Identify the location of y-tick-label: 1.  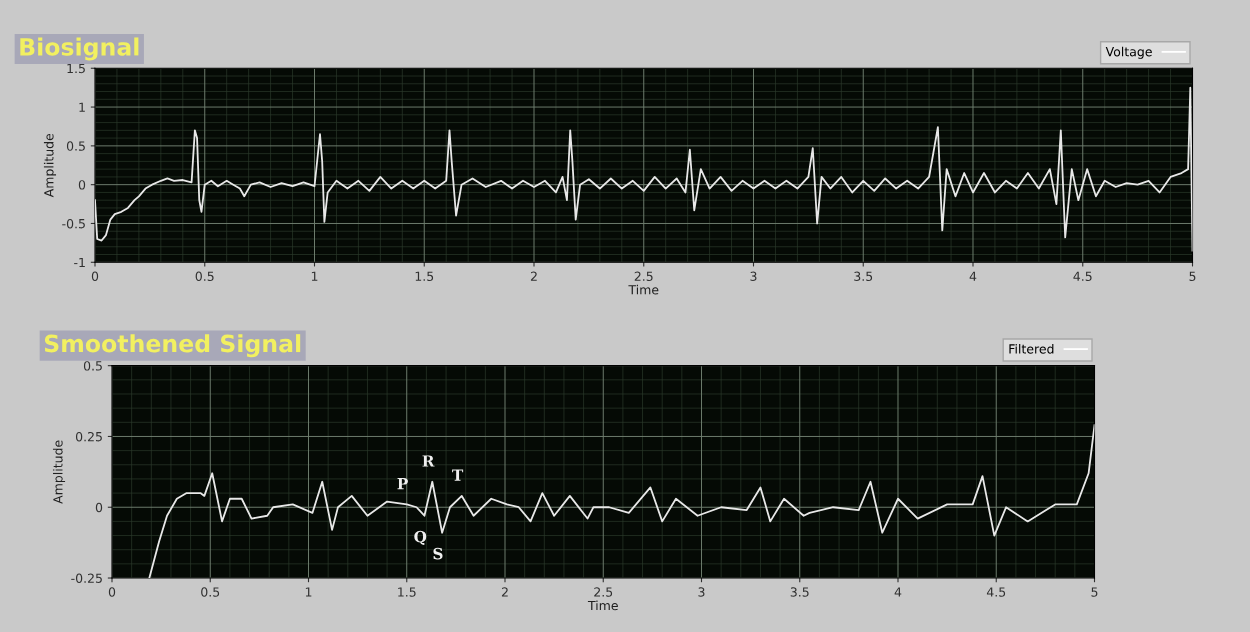
(82, 107).